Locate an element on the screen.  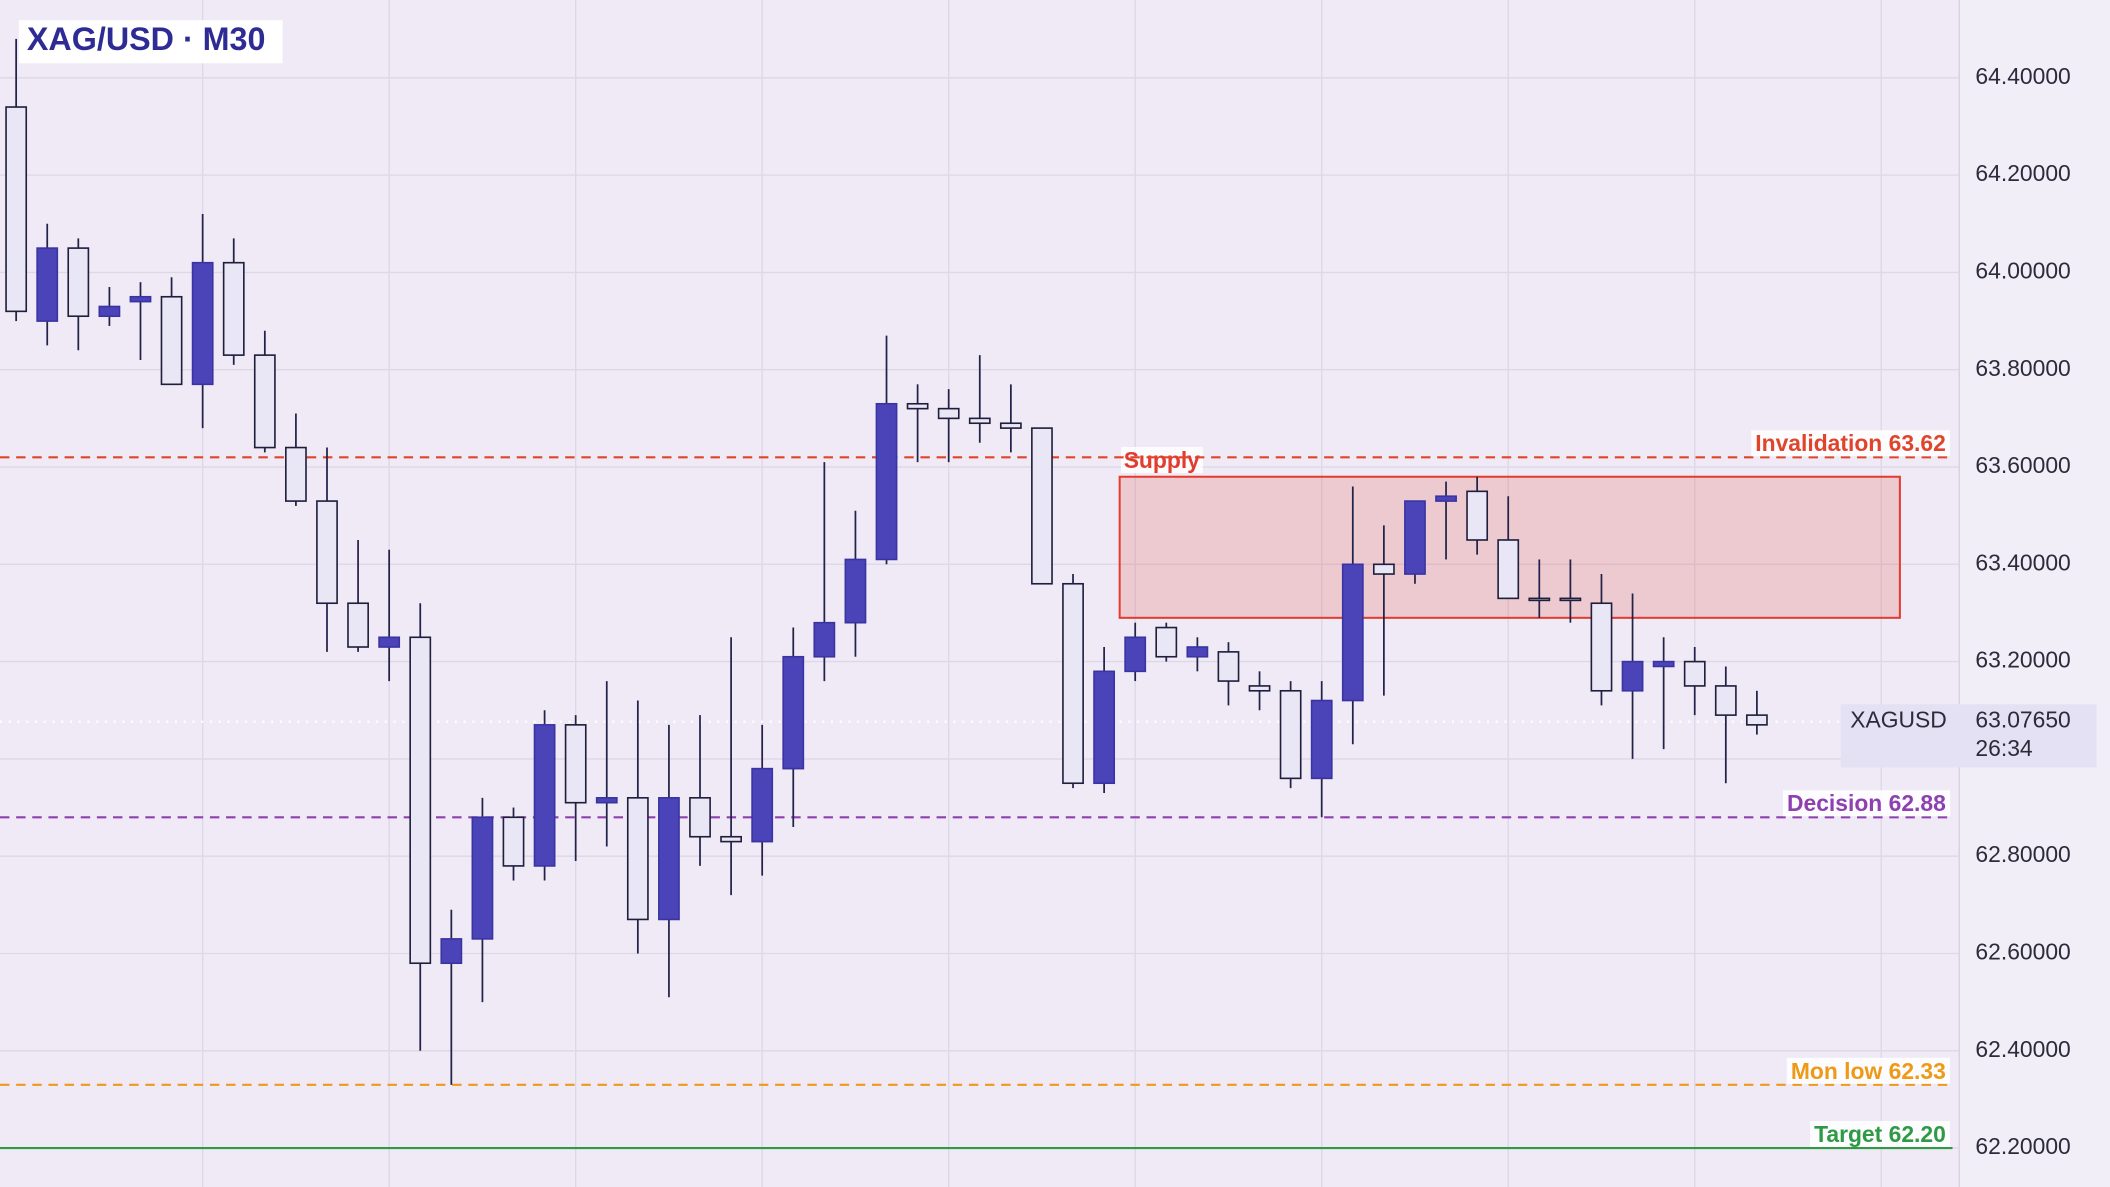
y-tick-label: 64.00000 is located at coordinates (2022, 270).